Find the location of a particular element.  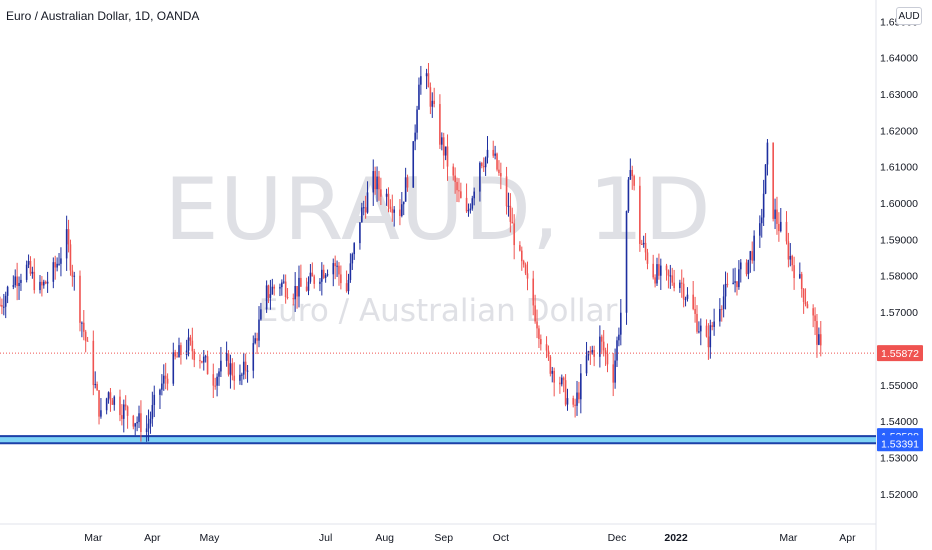

time-axis: Mar Apr May Jul Aug Sep Oct Dec 2022 Mar Apr is located at coordinates (470, 538).